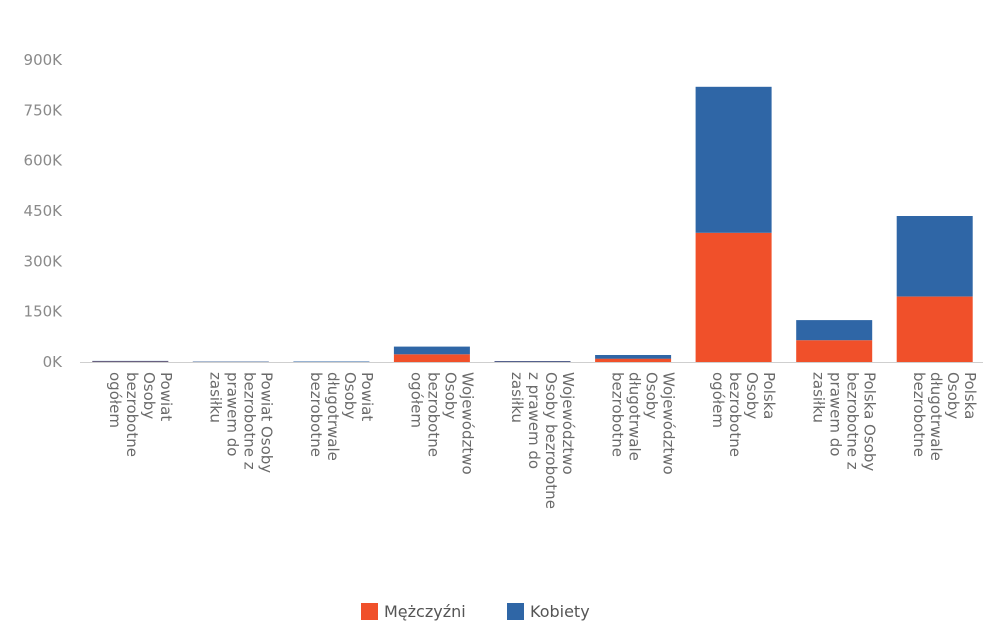  Describe the element at coordinates (53, 362) in the screenshot. I see `y-tick-label: 0K` at that location.